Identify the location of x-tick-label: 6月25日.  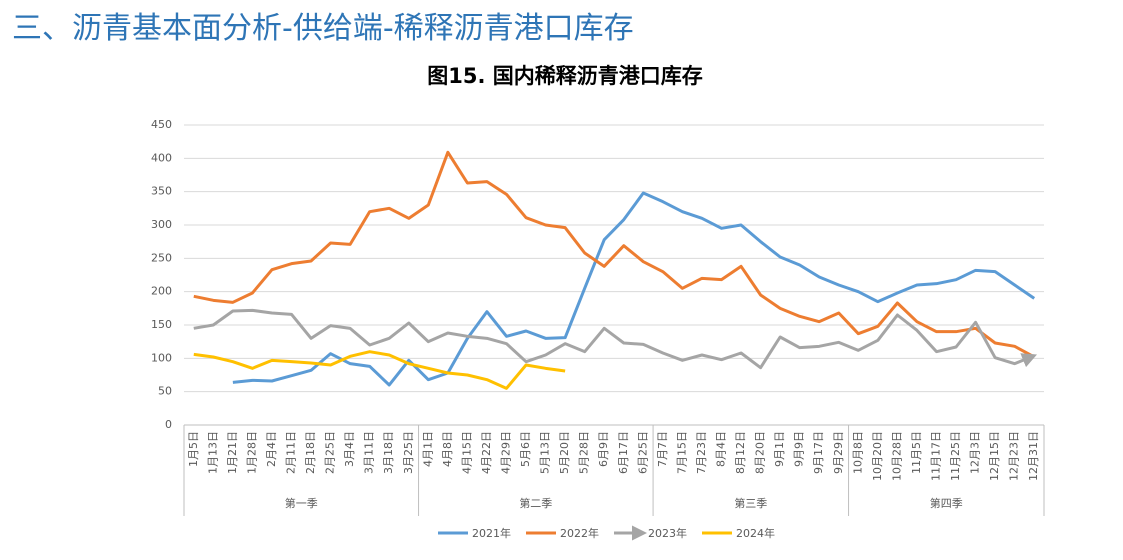
(642, 452).